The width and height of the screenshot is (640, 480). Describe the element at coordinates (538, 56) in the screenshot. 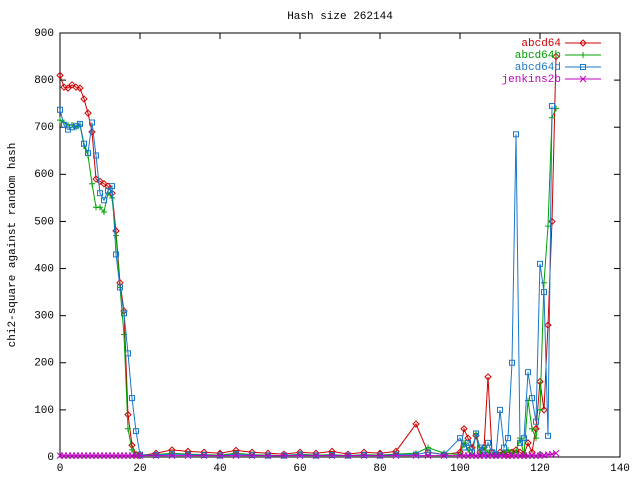

I see `legend-label: abcd64b` at that location.